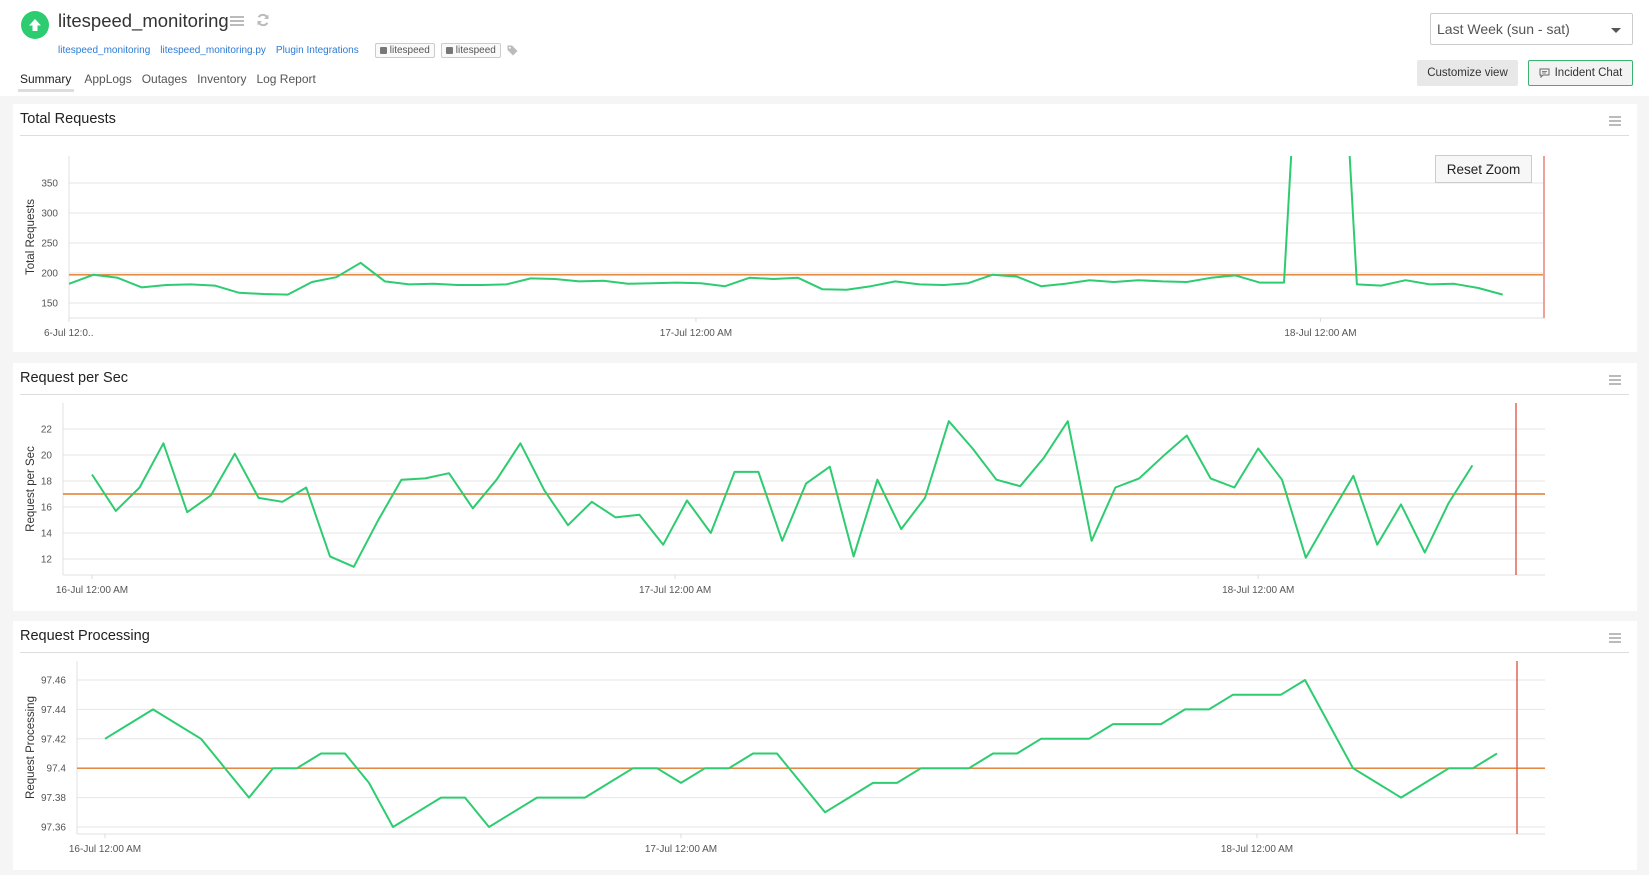 The width and height of the screenshot is (1649, 875). Describe the element at coordinates (53, 739) in the screenshot. I see `y-tick-label: 97.42` at that location.